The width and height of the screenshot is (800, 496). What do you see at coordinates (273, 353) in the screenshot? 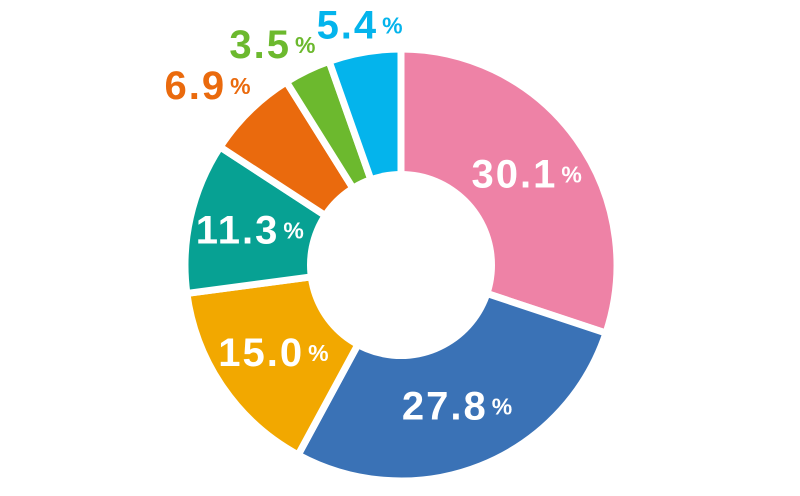
I see `pie-label-2: 15.0%` at bounding box center [273, 353].